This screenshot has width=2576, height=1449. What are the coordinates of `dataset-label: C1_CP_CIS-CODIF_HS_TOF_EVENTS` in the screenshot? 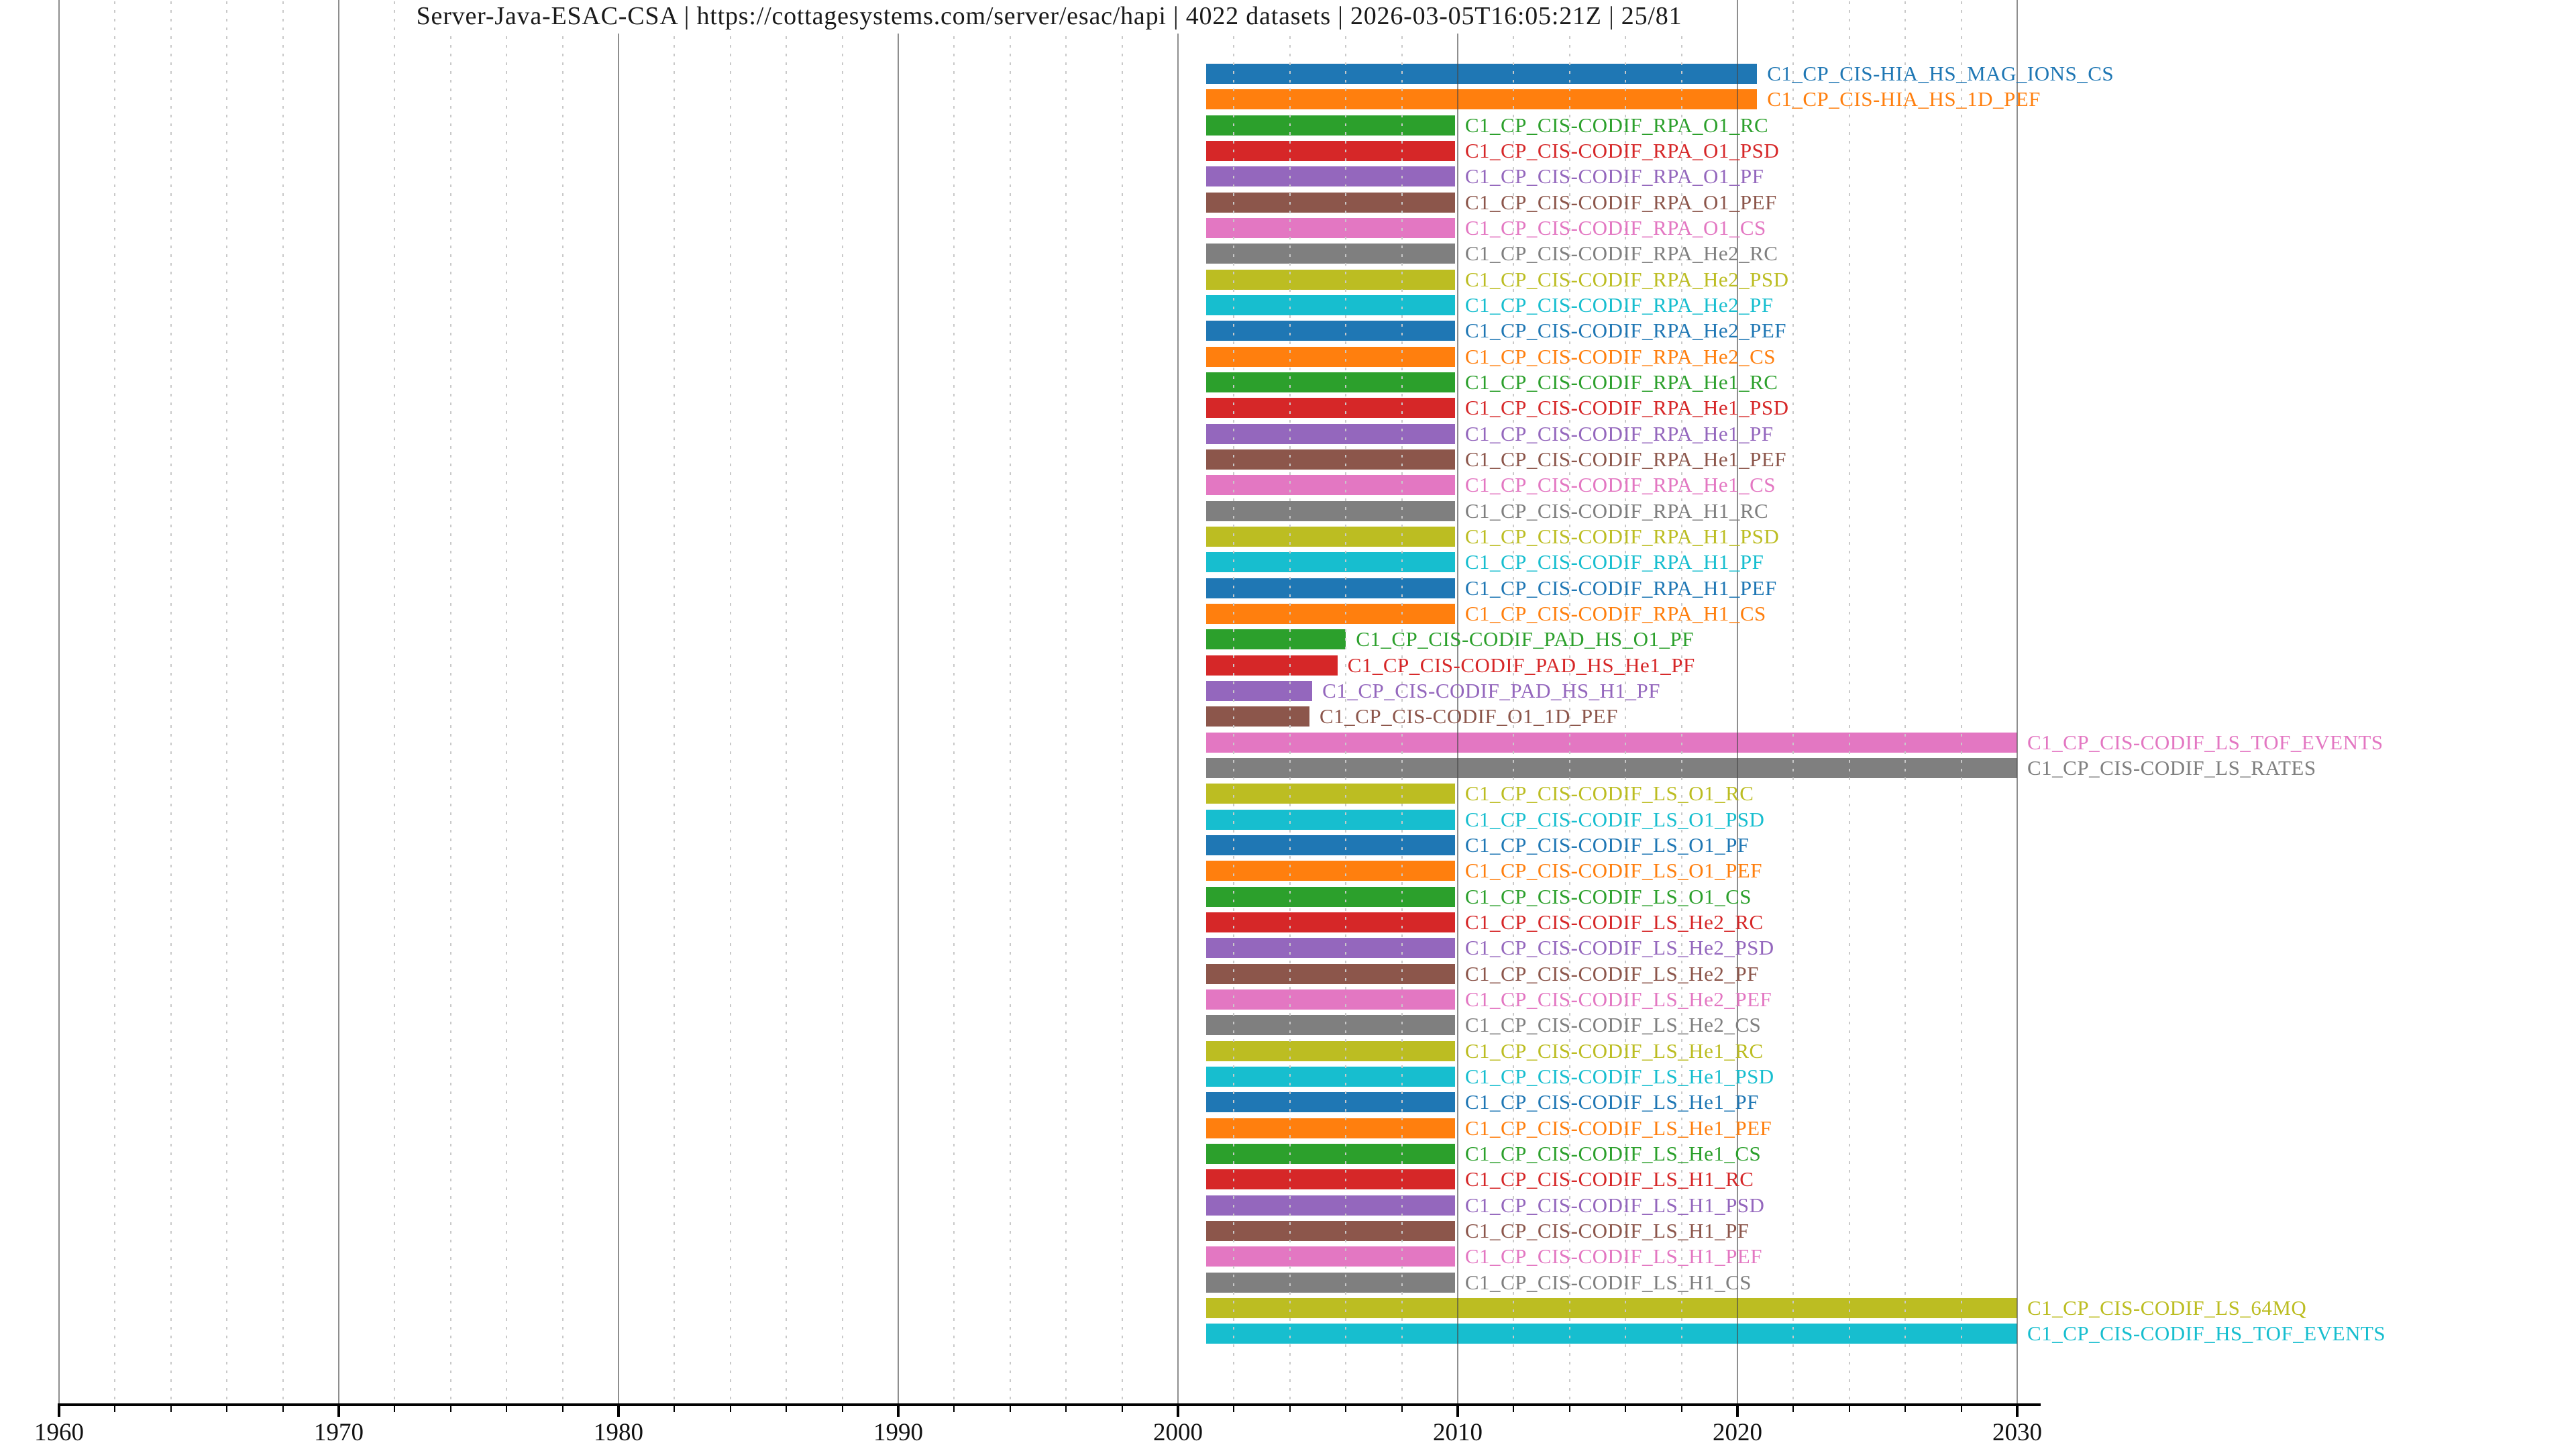 It's located at (2206, 1334).